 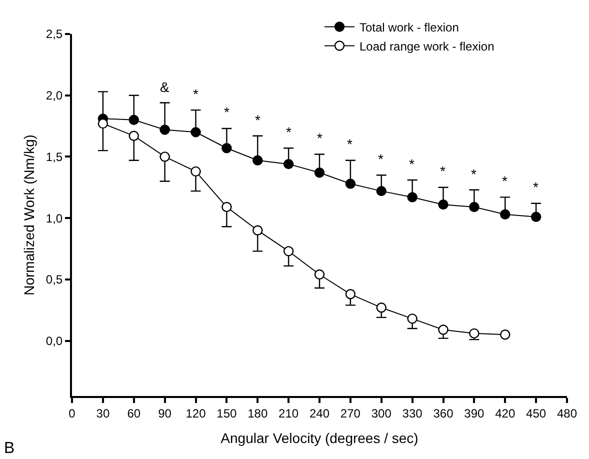 I want to click on x-tick-label: 390, so click(x=474, y=413).